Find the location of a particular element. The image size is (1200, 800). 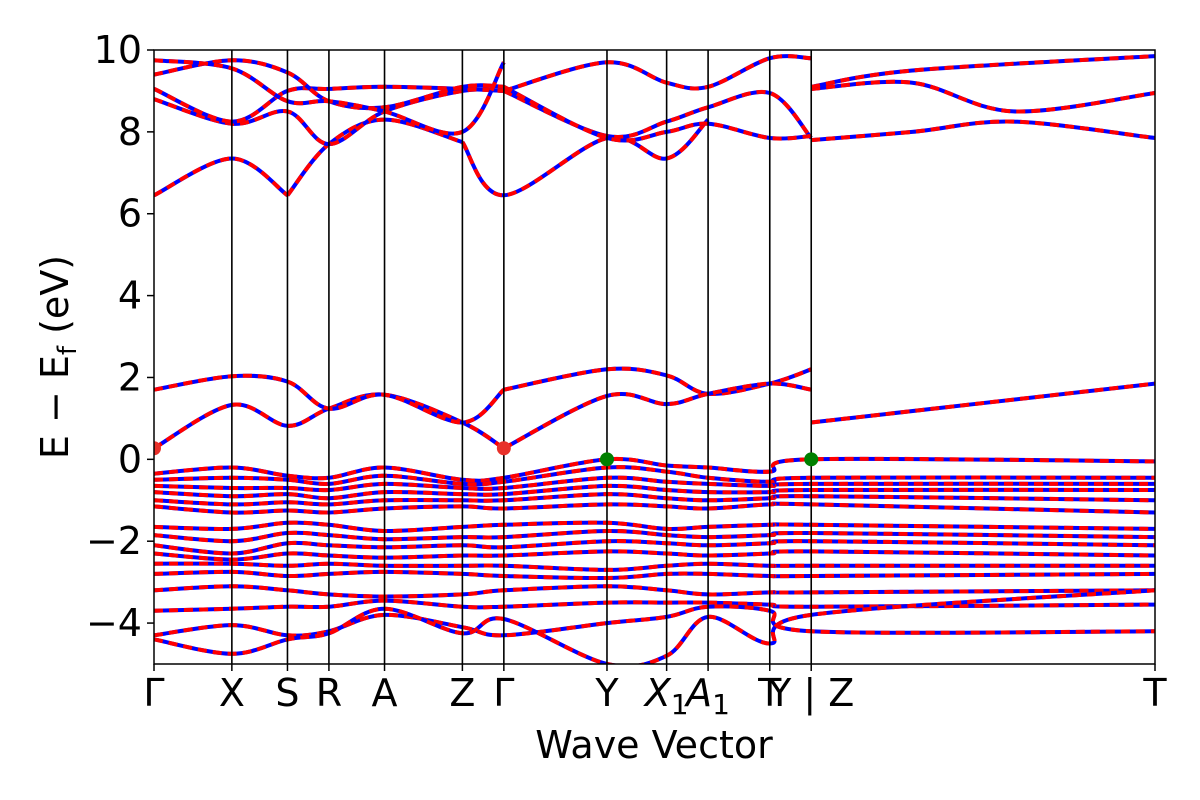

band-14-spin-up is located at coordinates (657, 114).